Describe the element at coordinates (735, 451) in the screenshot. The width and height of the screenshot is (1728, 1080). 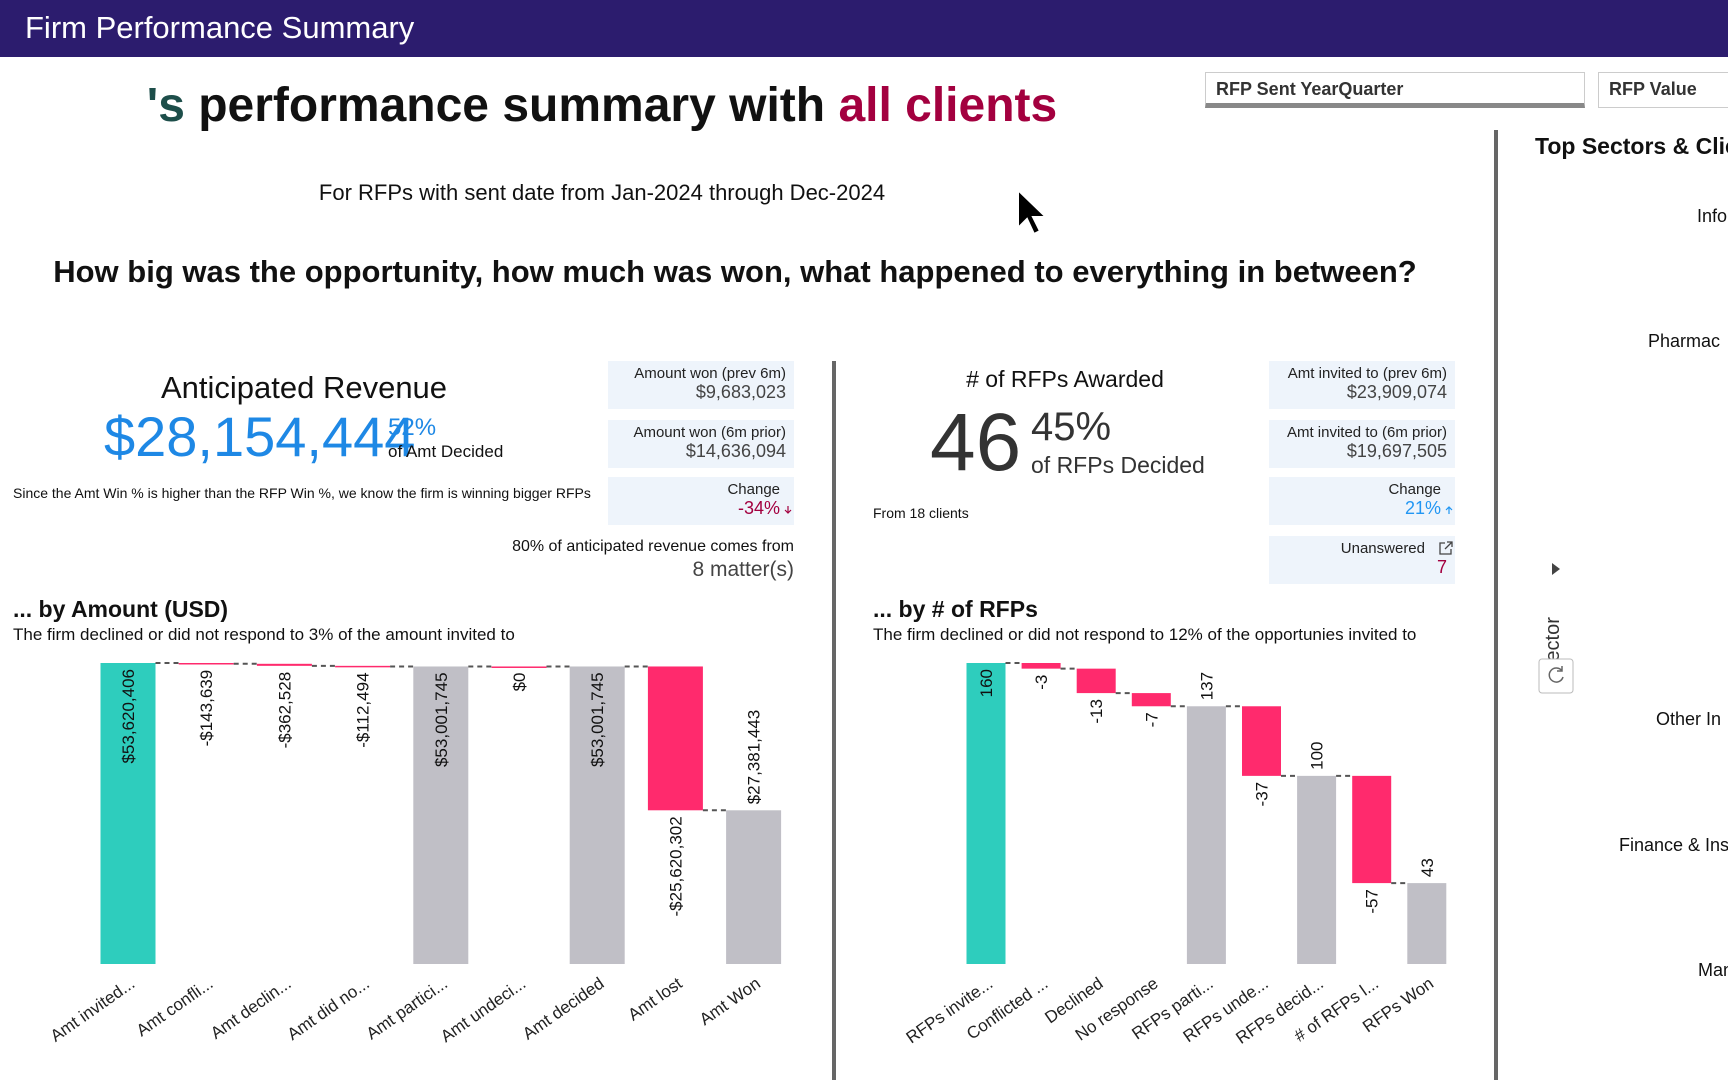
I see `box-value: $14,636,094` at that location.